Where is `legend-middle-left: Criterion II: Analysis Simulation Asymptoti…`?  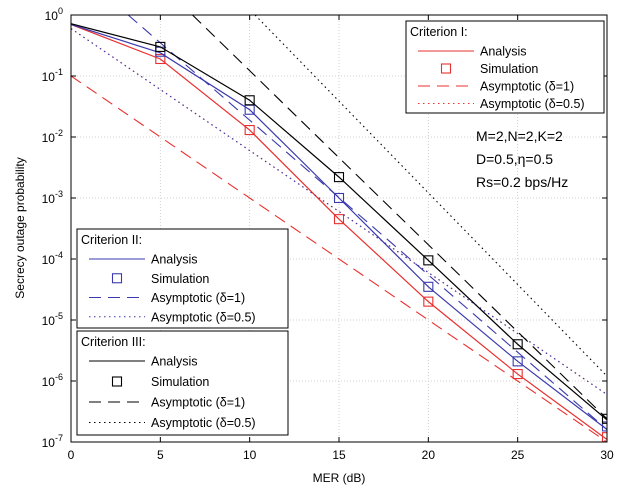 legend-middle-left: Criterion II: Analysis Simulation Asymptoti… is located at coordinates (182, 278).